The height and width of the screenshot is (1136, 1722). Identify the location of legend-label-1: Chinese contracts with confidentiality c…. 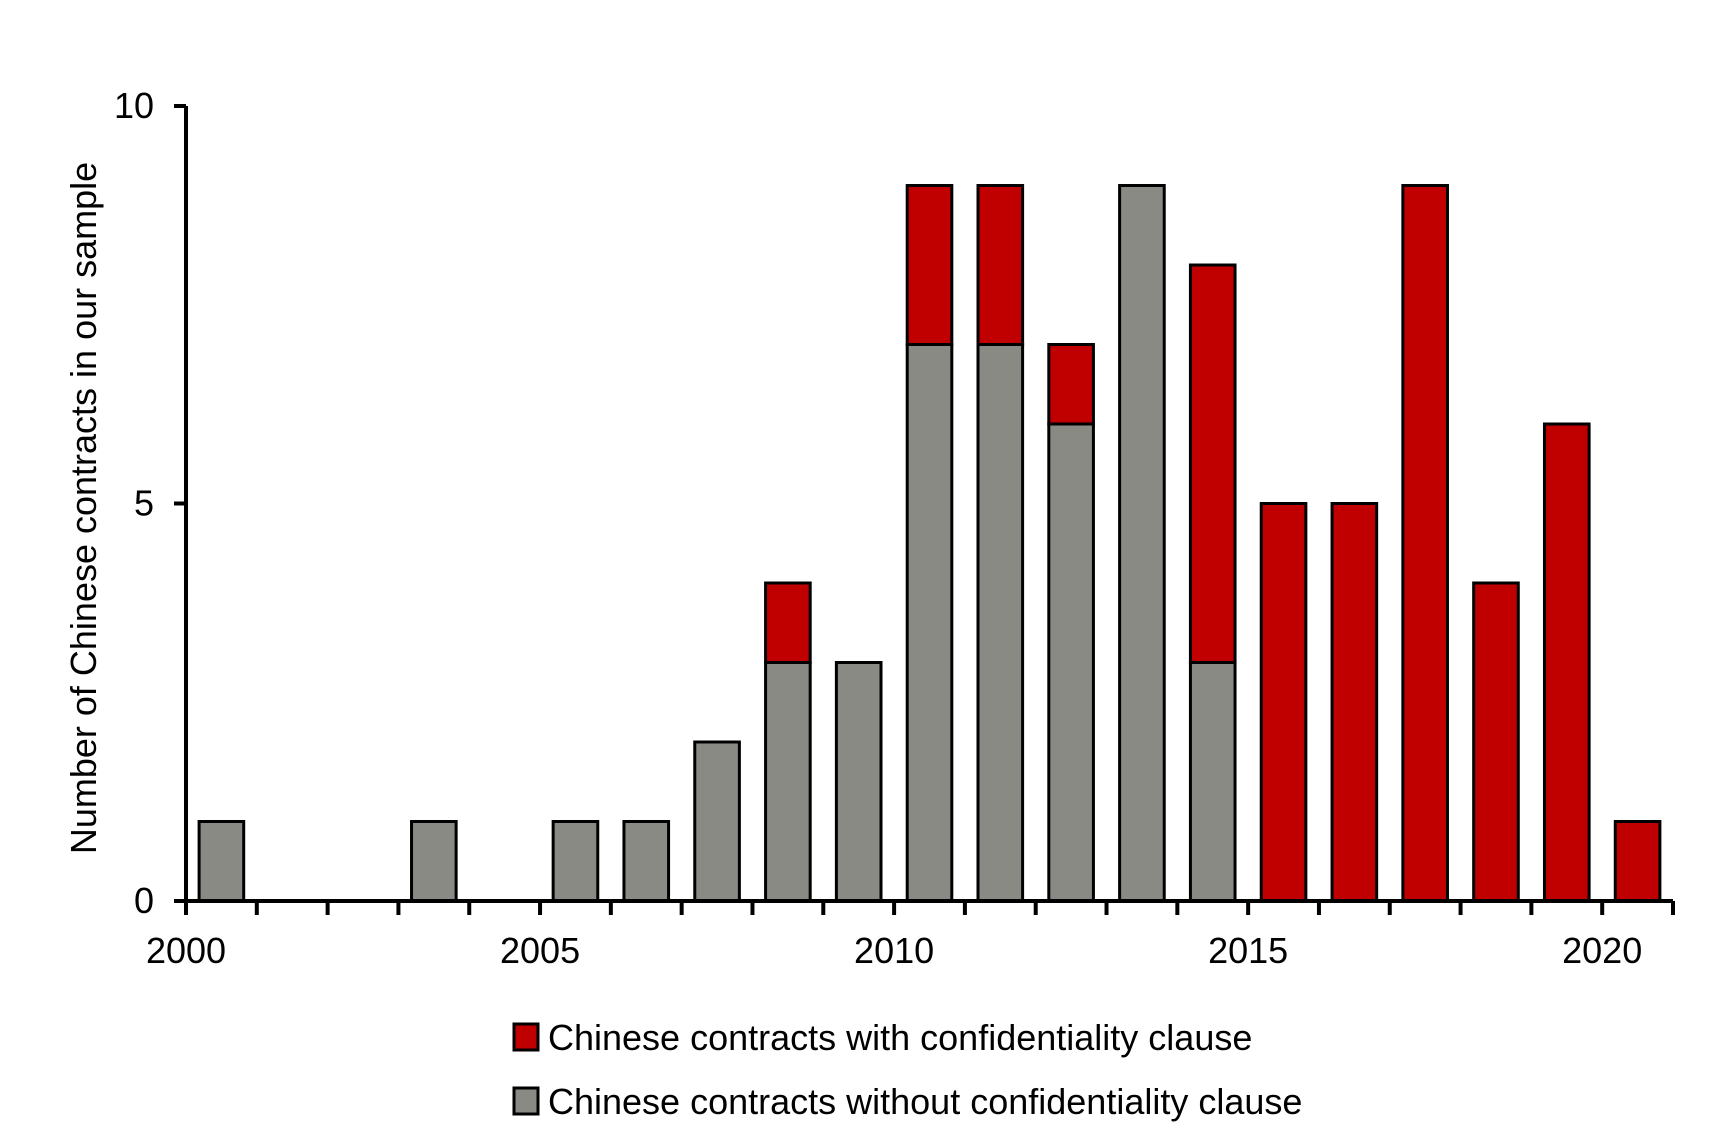
(900, 1037).